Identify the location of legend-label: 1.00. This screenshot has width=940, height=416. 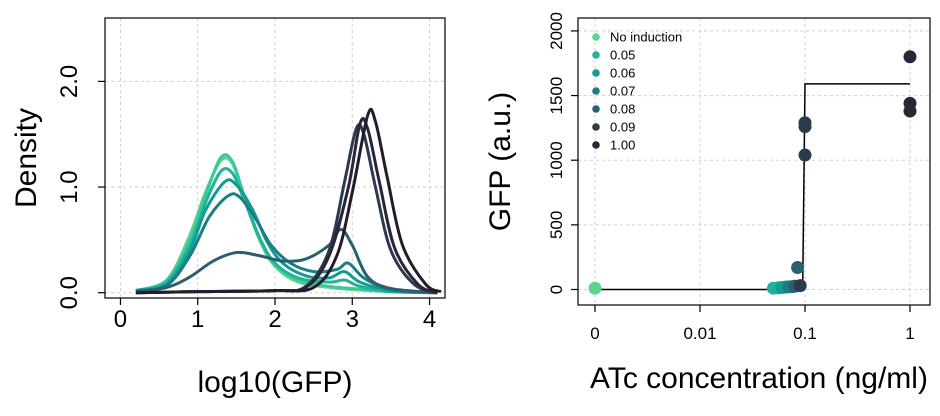
(622, 145).